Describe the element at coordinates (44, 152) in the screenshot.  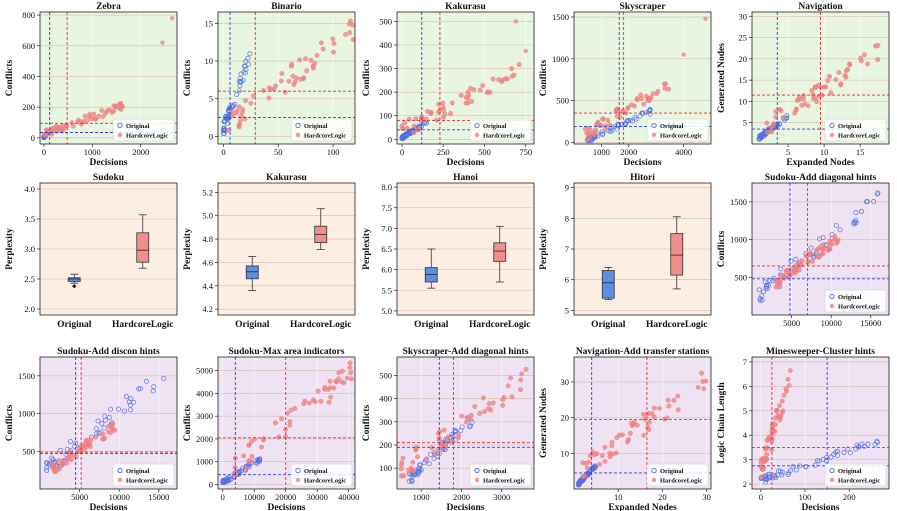
I see `x-tick-label: 0` at that location.